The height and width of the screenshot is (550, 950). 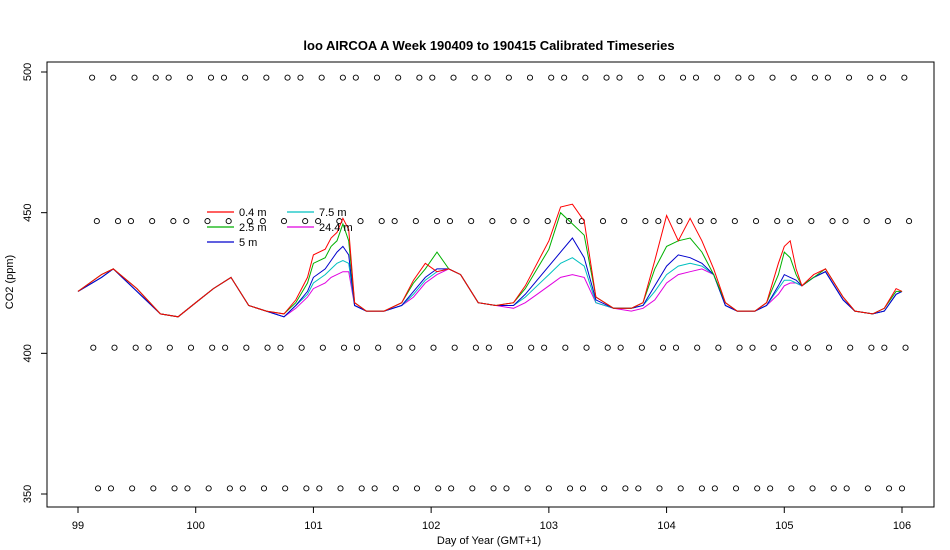 What do you see at coordinates (10, 282) in the screenshot?
I see `y-axis-label: CO2 (ppm)` at bounding box center [10, 282].